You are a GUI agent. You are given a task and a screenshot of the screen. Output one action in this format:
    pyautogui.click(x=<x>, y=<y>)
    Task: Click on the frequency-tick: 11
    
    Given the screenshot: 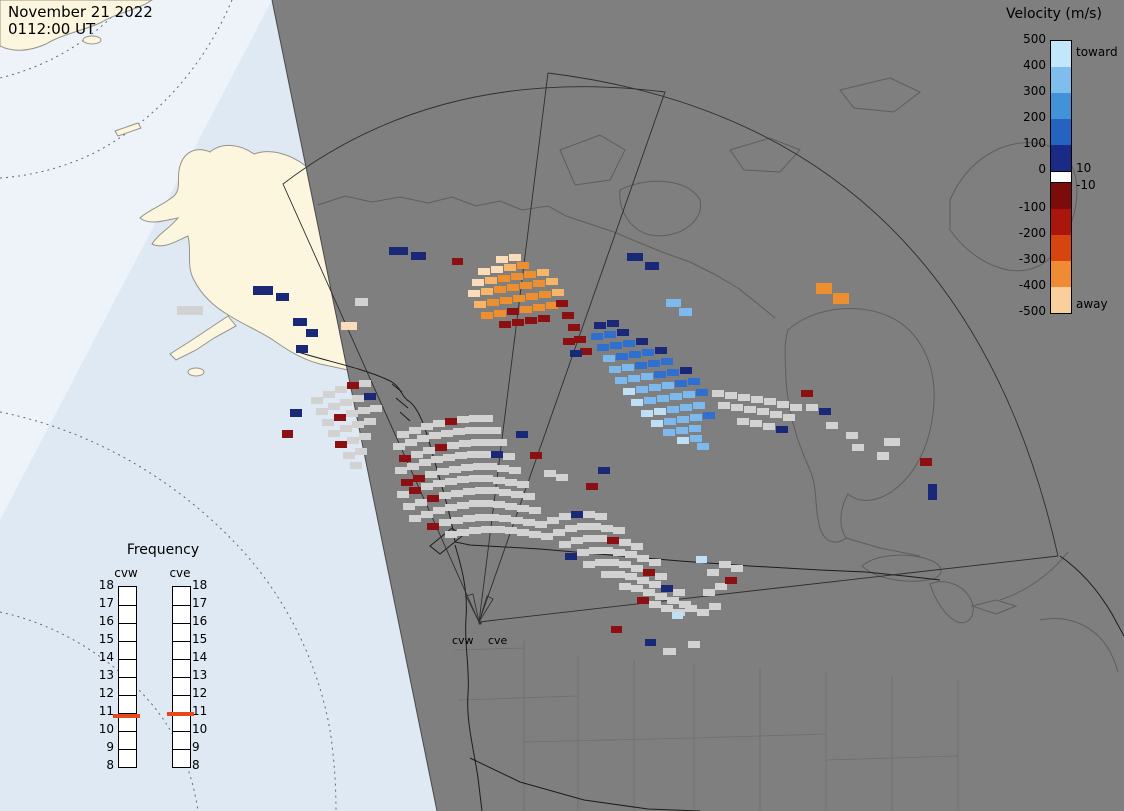 What is the action you would take?
    pyautogui.click(x=200, y=711)
    